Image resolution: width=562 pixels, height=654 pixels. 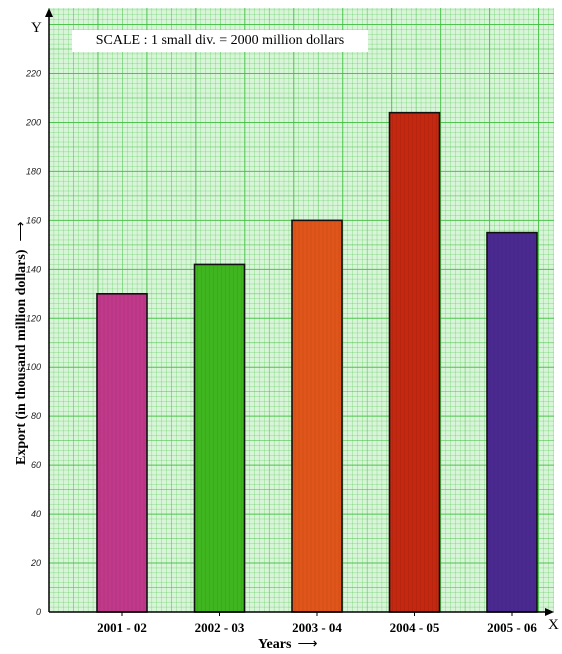 What do you see at coordinates (33, 171) in the screenshot?
I see `y-tick-label: 180` at bounding box center [33, 171].